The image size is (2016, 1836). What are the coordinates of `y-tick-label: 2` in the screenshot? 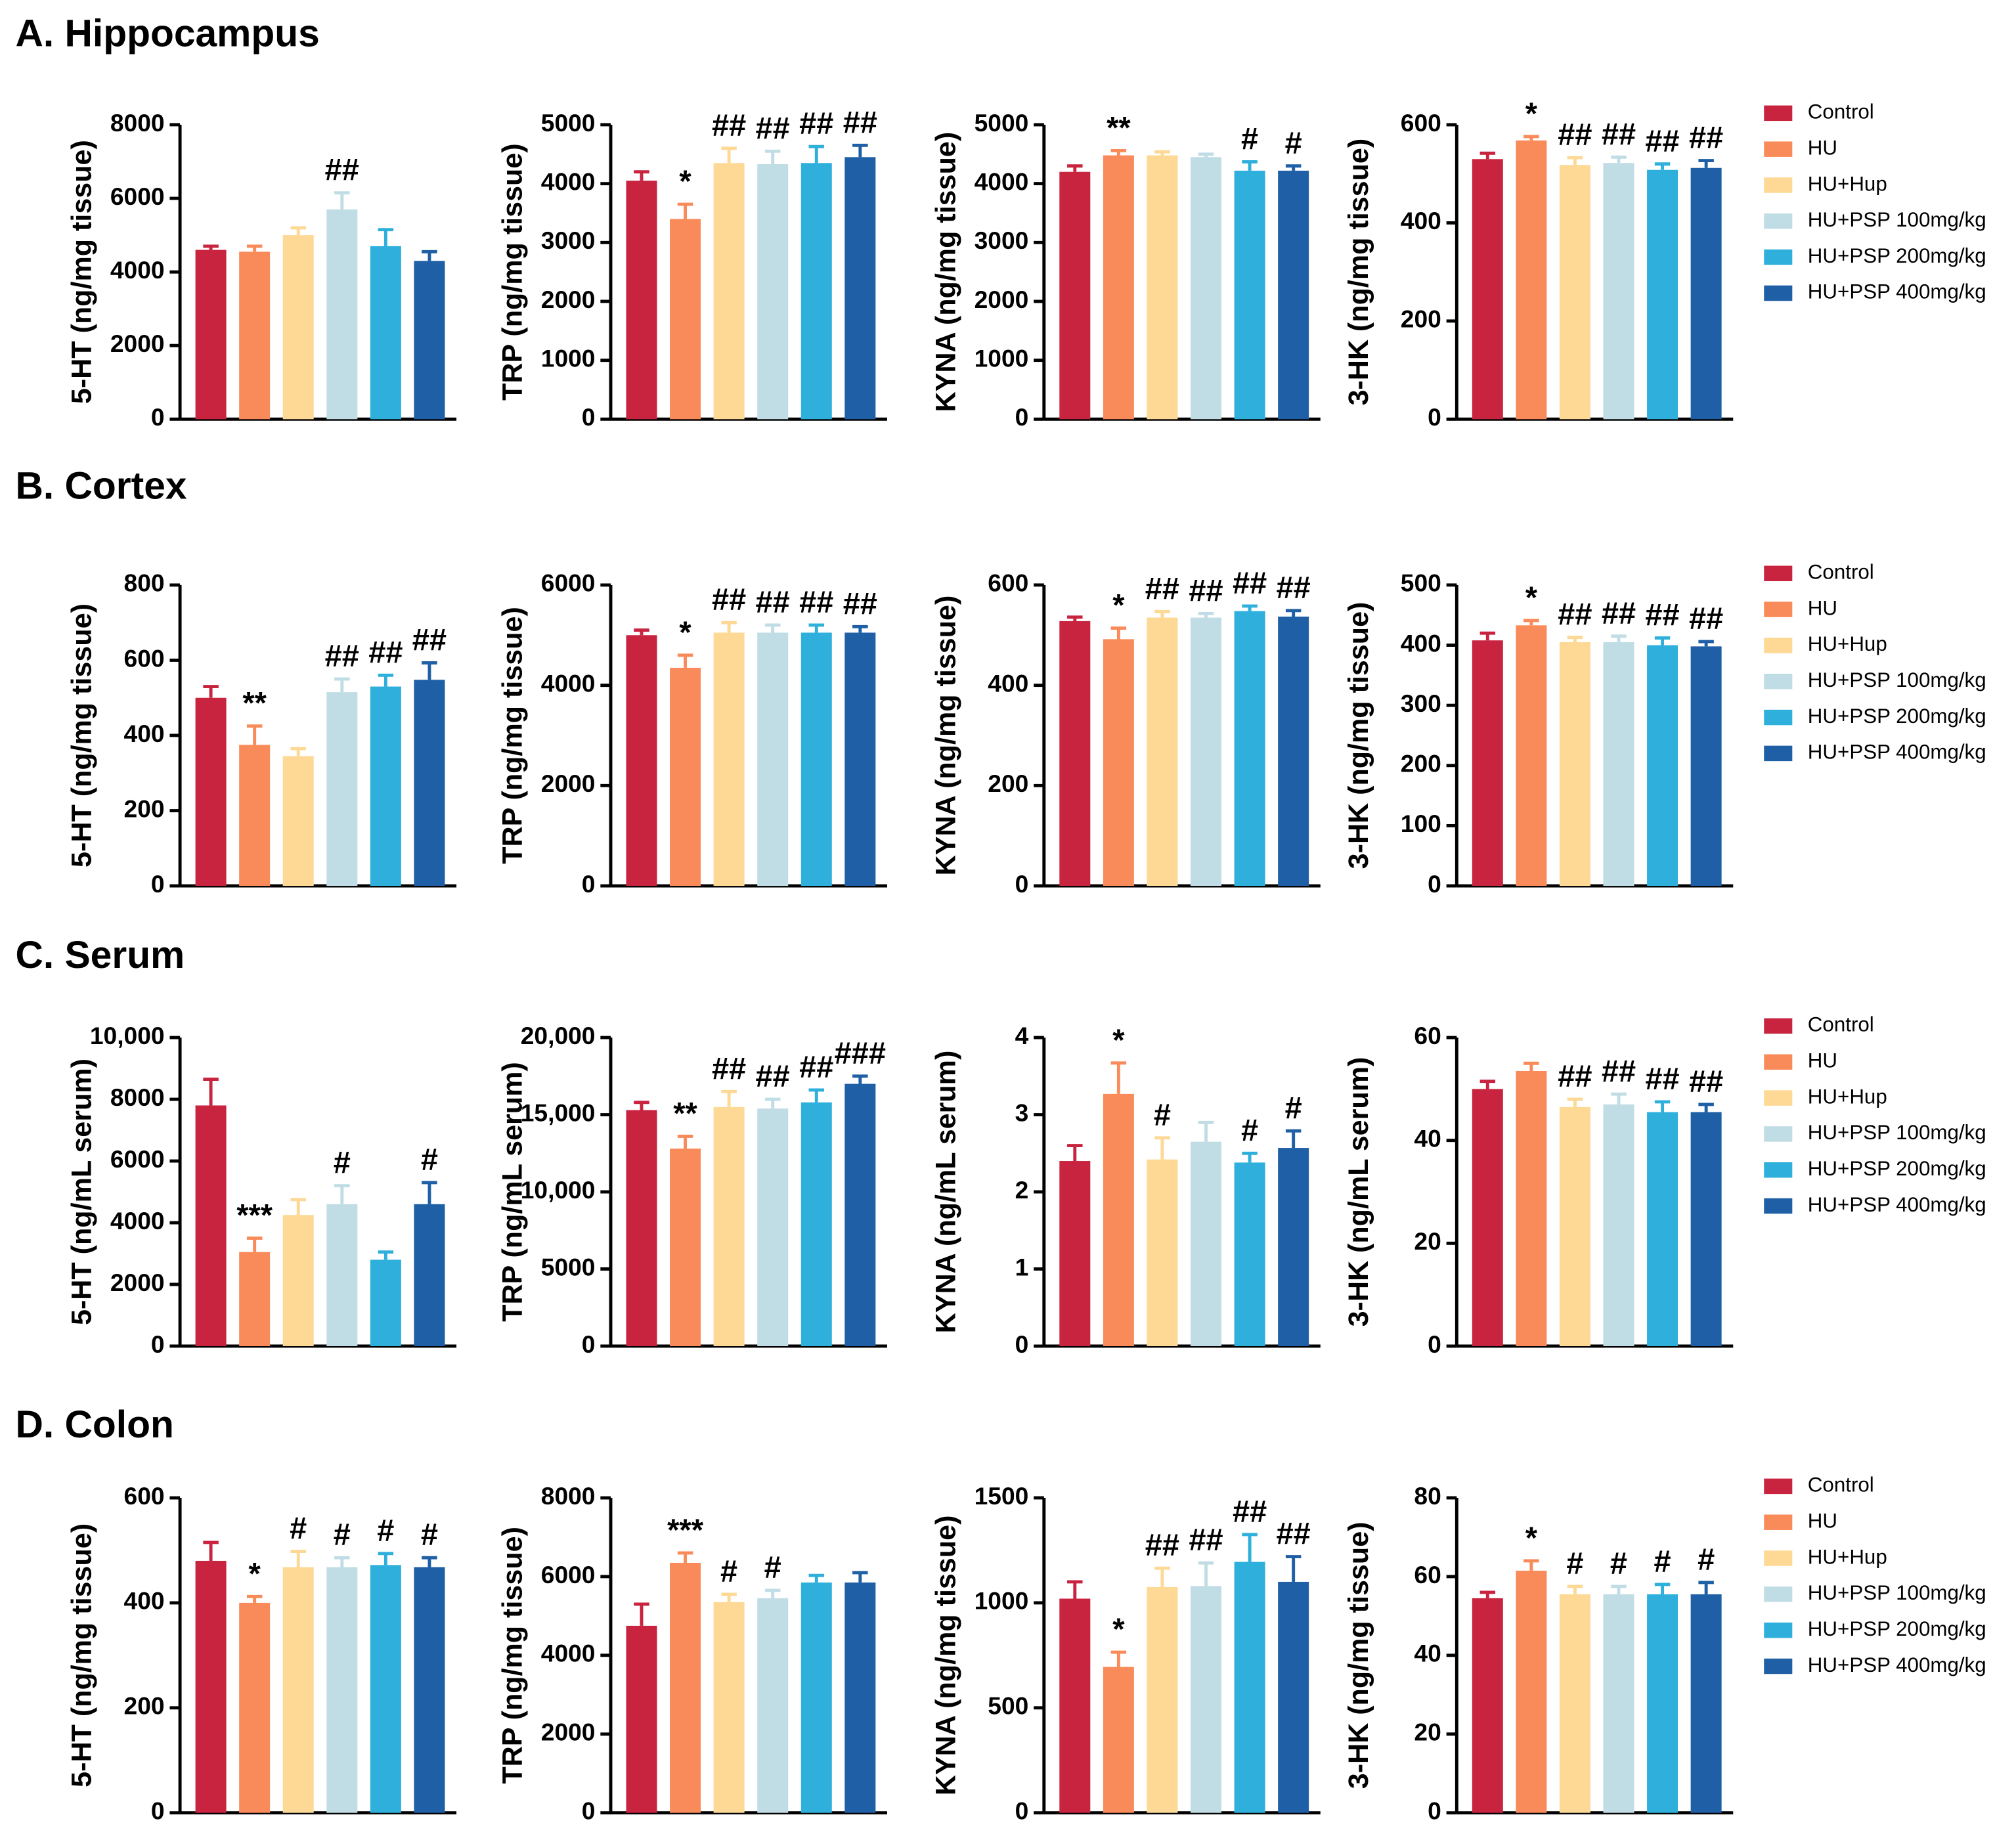 It's located at (1022, 1190).